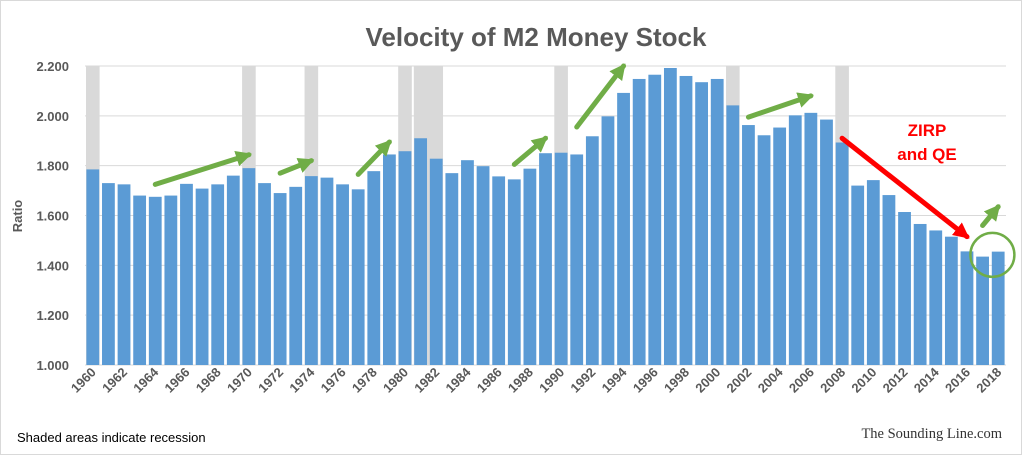 This screenshot has width=1024, height=457. I want to click on chart-title: Velocity of M2 Money Stock, so click(537, 37).